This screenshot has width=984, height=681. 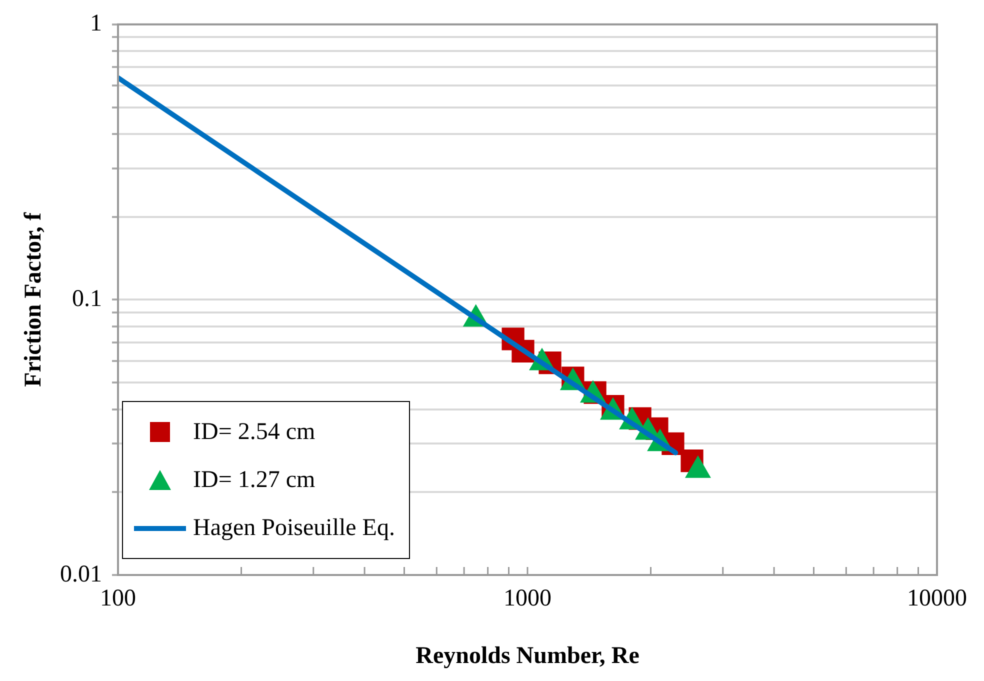 I want to click on x-axis-title: Reynolds Number, Re, so click(x=528, y=655).